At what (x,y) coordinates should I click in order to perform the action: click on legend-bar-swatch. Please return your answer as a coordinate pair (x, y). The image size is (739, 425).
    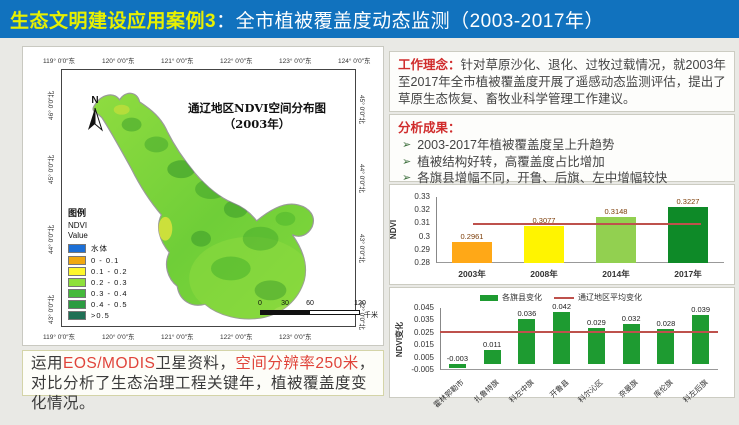
    Looking at the image, I should click on (489, 297).